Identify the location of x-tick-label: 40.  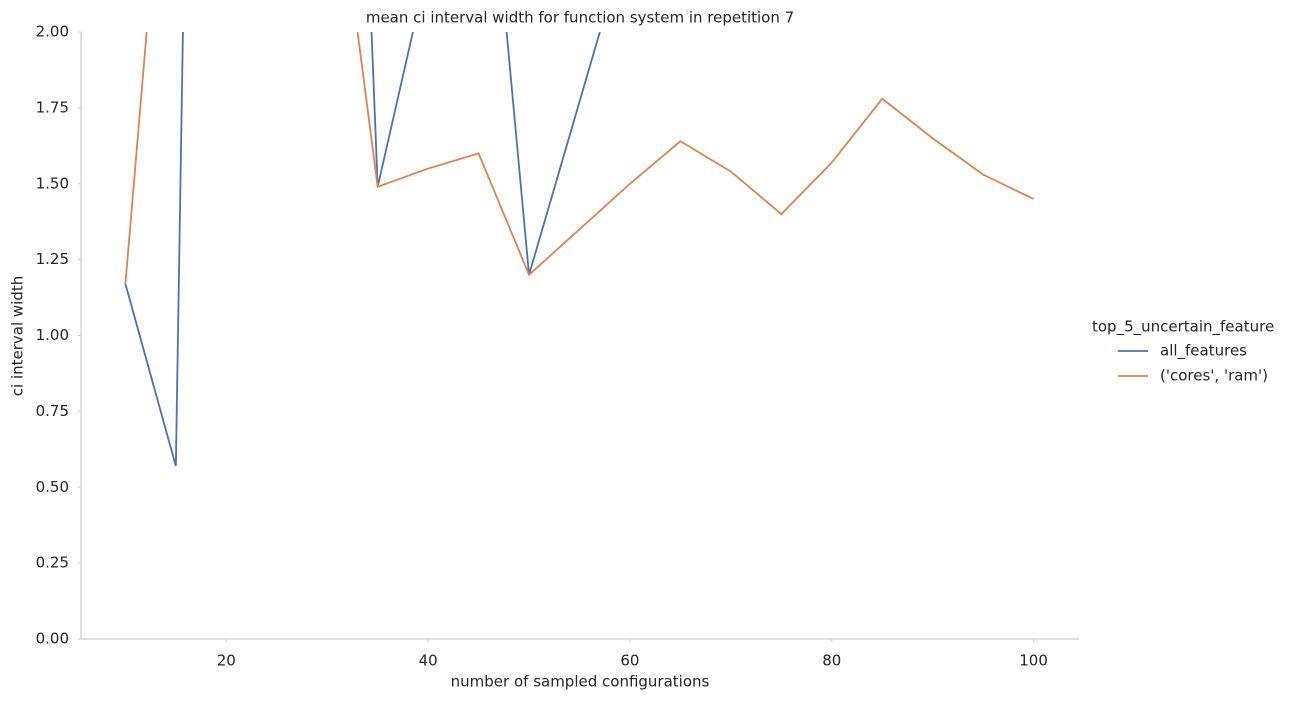
(428, 661).